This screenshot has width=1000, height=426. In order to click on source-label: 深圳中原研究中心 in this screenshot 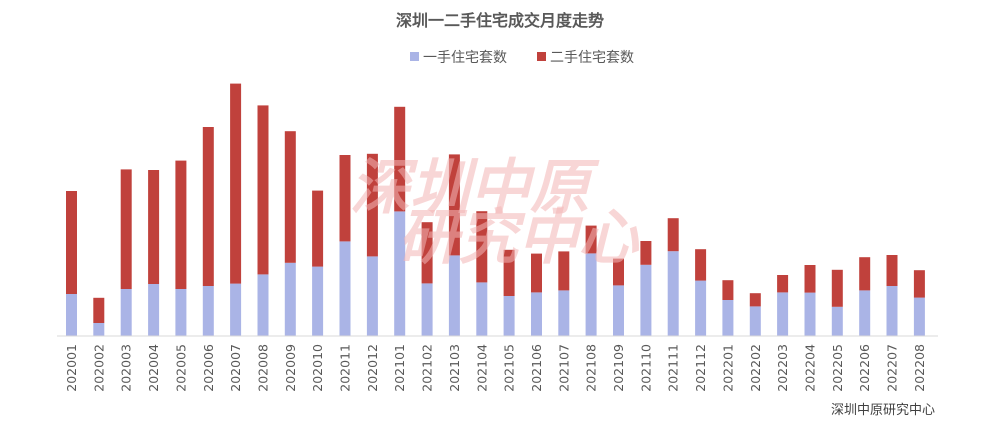, I will do `click(883, 410)`.